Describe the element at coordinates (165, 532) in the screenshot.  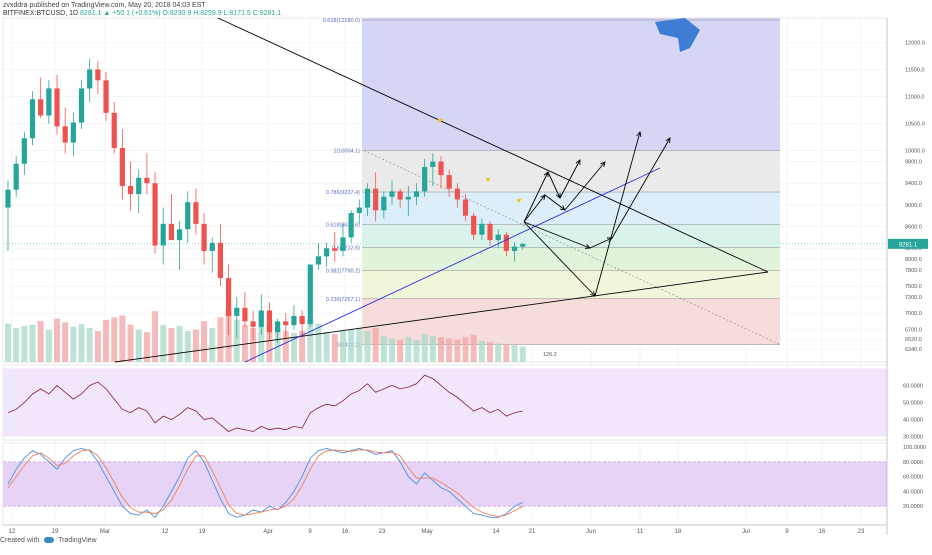
I see `x-tick-label: 12` at that location.